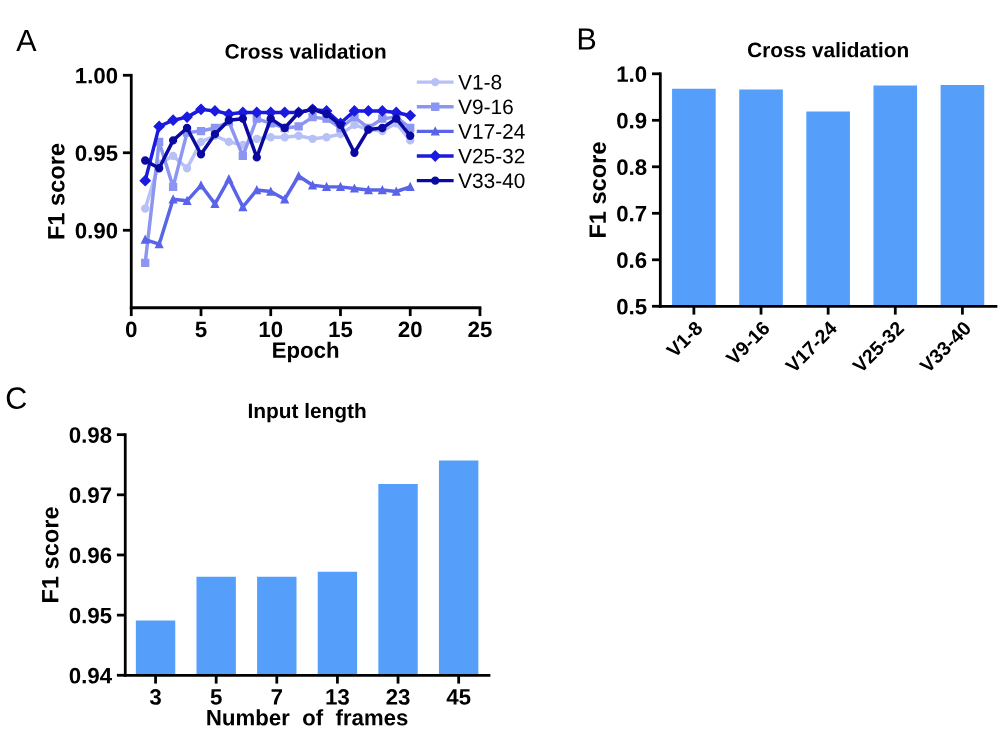 This screenshot has height=738, width=1002. Describe the element at coordinates (16, 398) in the screenshot. I see `text: C` at that location.